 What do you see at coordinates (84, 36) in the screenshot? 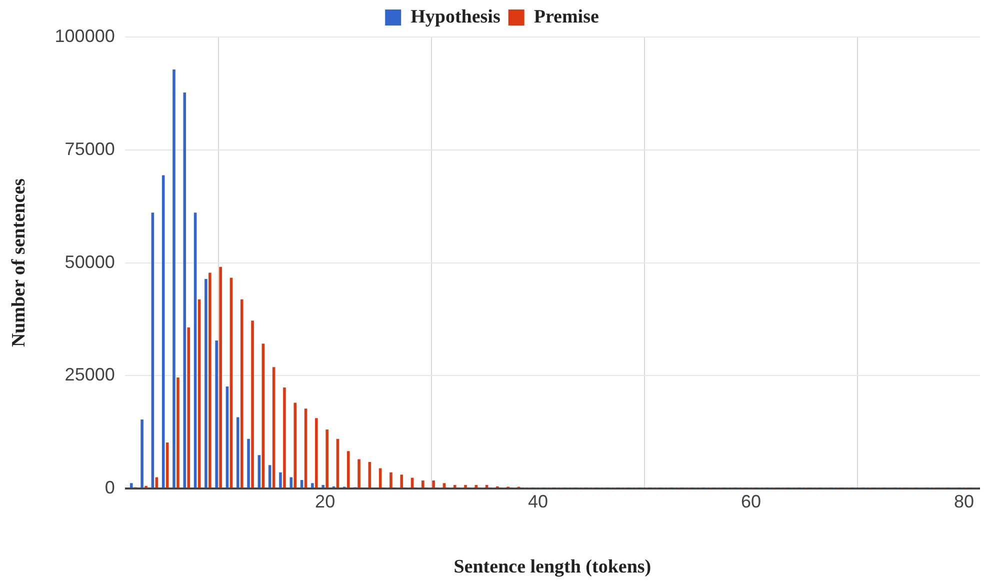
I see `y-tick-label: 100000` at bounding box center [84, 36].